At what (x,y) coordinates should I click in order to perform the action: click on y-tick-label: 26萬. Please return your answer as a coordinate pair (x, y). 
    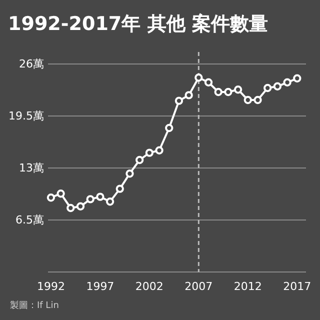
    Looking at the image, I should click on (31, 64).